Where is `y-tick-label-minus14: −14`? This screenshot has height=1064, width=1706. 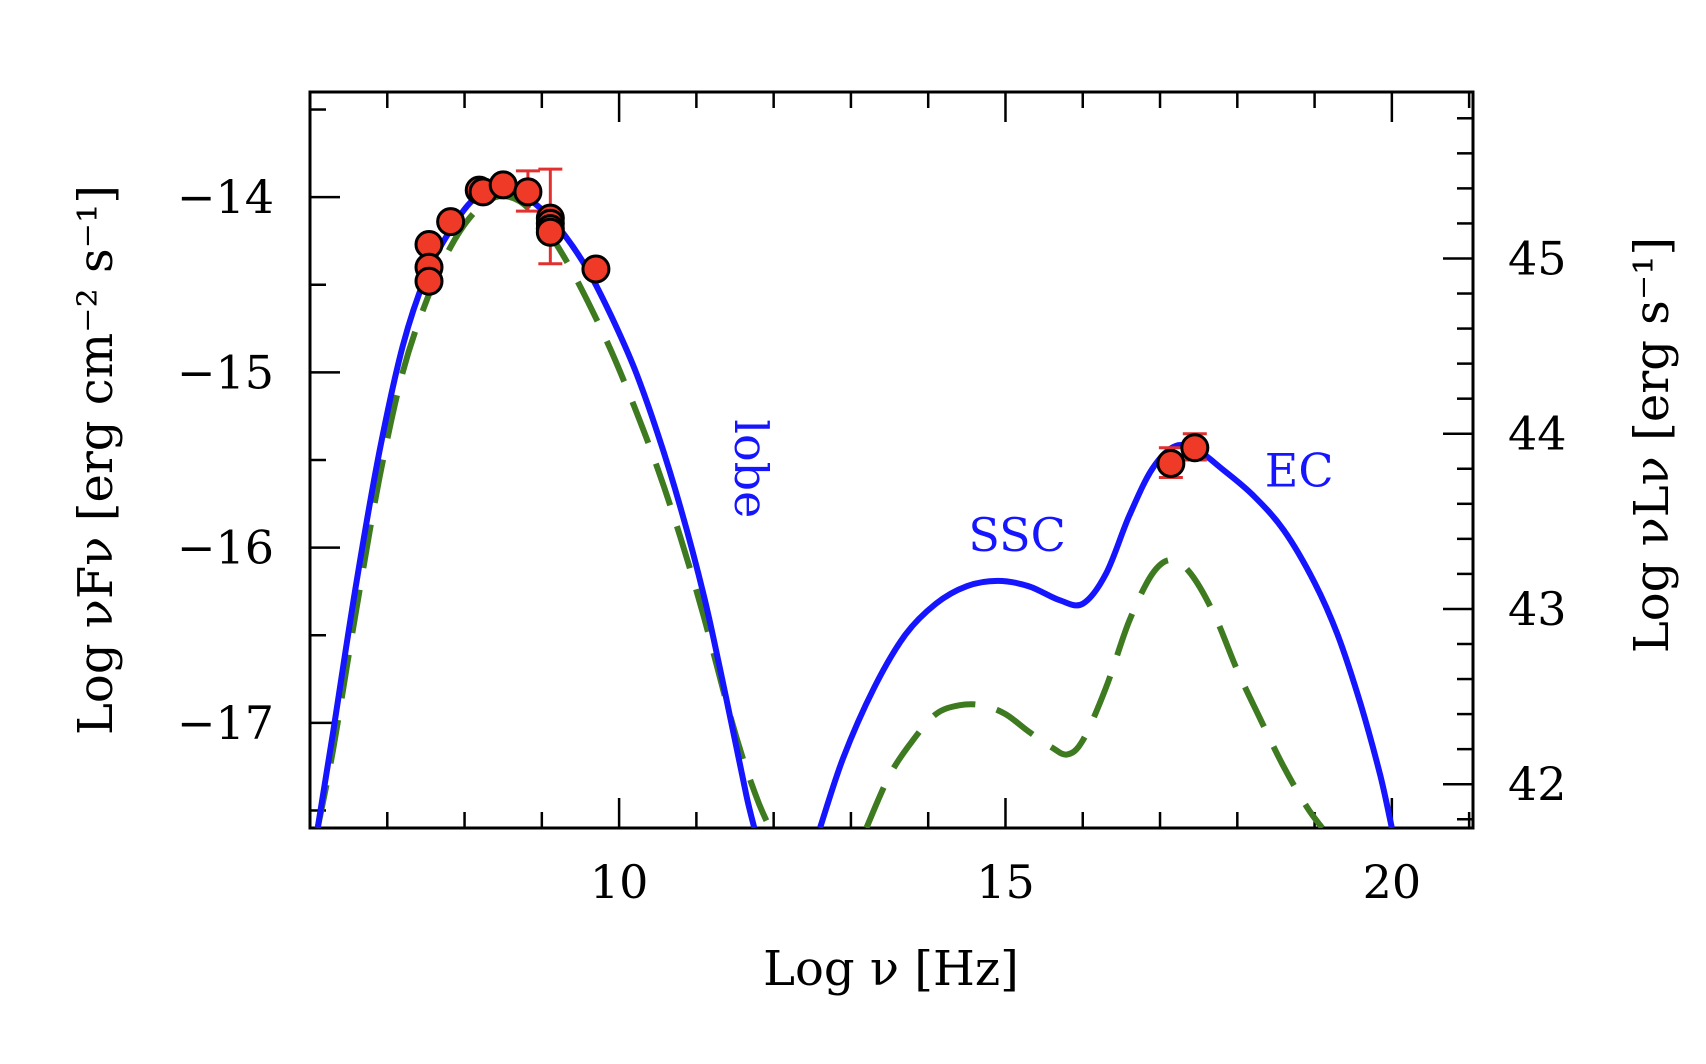 y-tick-label-minus14: −14 is located at coordinates (225, 197).